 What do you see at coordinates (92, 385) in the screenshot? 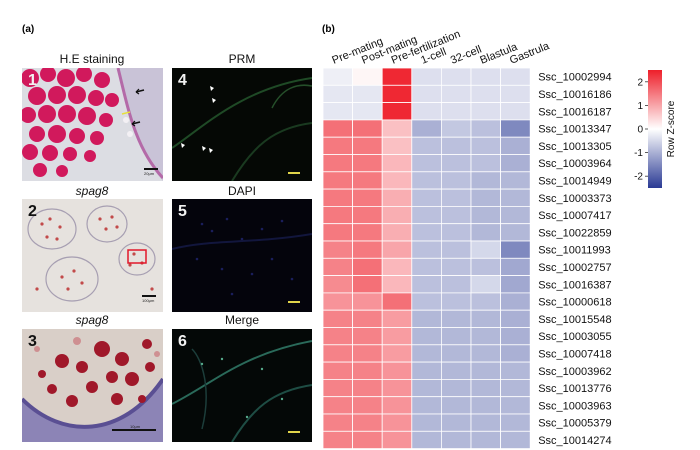
I see `micrograph-spag8-high: 3 10μm` at bounding box center [92, 385].